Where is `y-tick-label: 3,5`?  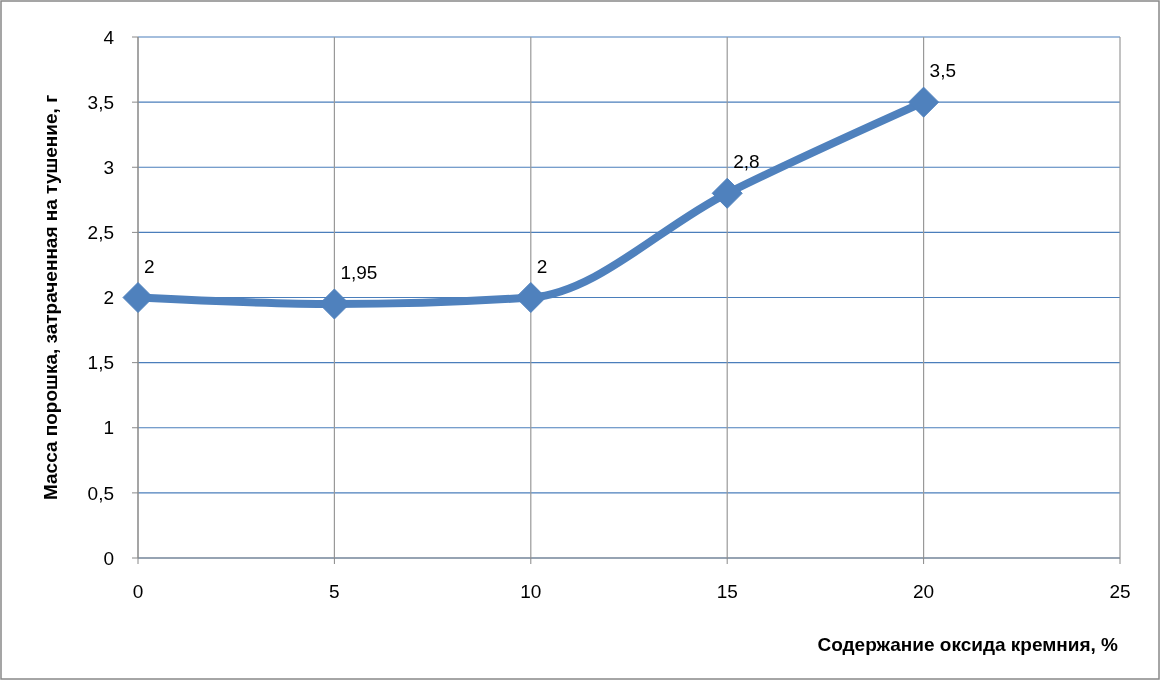 y-tick-label: 3,5 is located at coordinates (100, 102).